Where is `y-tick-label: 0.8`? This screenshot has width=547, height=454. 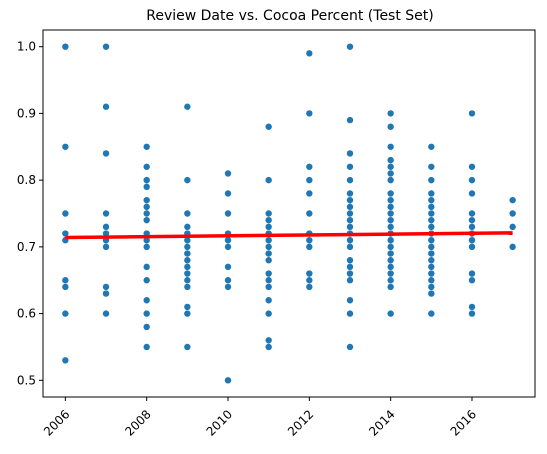
y-tick-label: 0.8 is located at coordinates (26, 180).